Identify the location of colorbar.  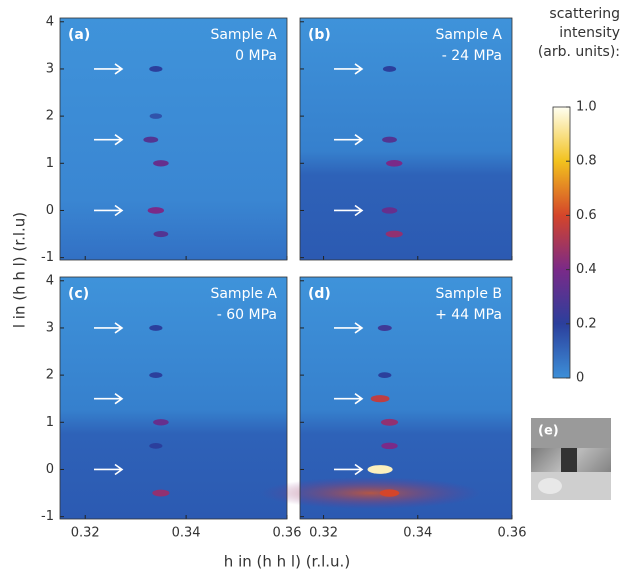
(561, 242).